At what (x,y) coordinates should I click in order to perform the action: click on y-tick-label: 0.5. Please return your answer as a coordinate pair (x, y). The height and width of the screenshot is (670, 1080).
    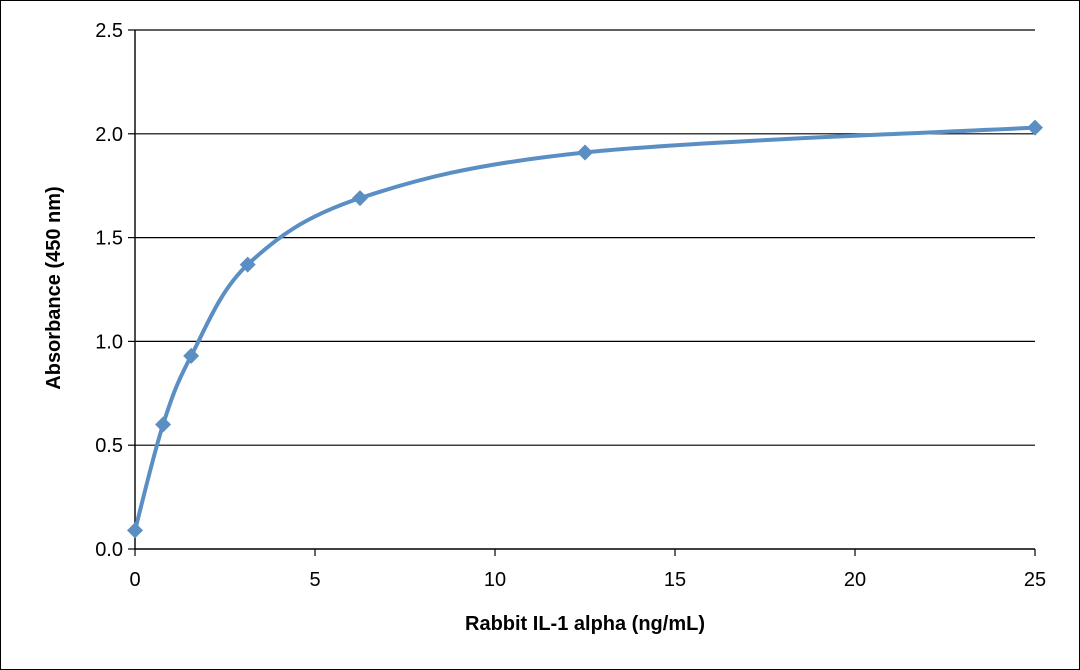
    Looking at the image, I should click on (109, 446).